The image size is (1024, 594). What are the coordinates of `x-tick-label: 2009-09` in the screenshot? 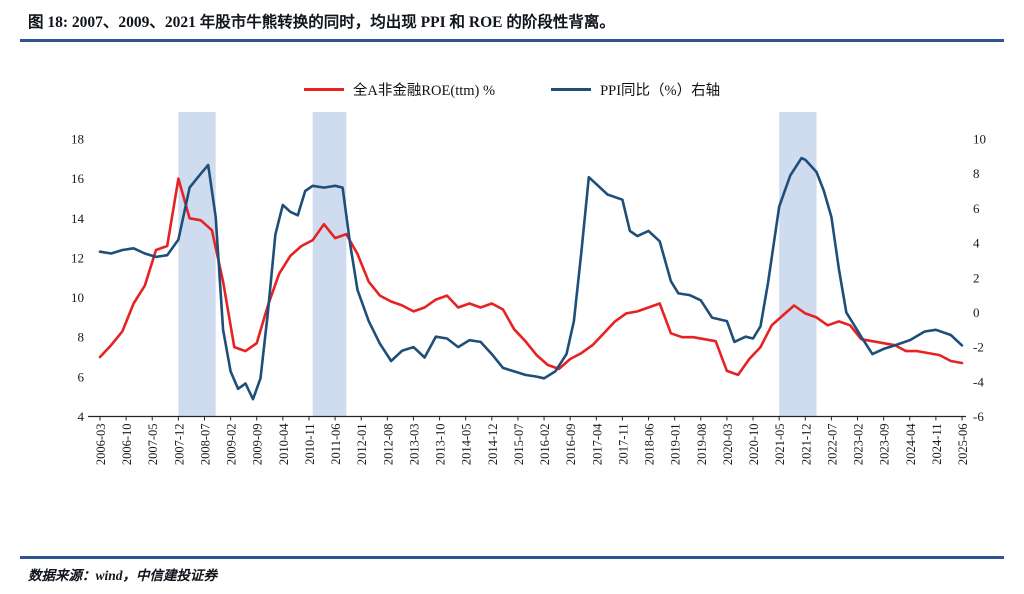 It's located at (258, 445).